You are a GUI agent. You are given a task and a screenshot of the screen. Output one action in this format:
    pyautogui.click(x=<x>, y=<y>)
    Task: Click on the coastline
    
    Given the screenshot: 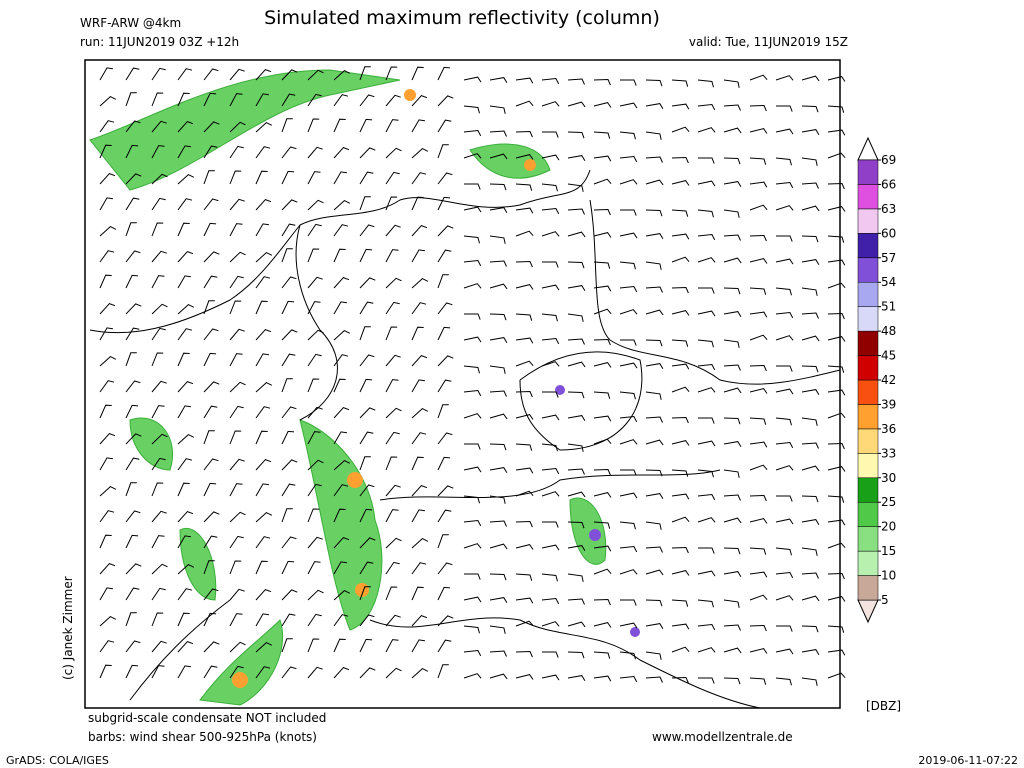 What is the action you would take?
    pyautogui.click(x=180, y=650)
    